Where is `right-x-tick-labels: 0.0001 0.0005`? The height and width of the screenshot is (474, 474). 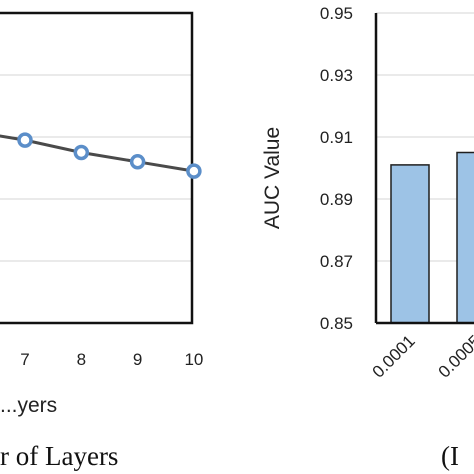
right-x-tick-labels: 0.0001 0.0005 is located at coordinates (421, 356).